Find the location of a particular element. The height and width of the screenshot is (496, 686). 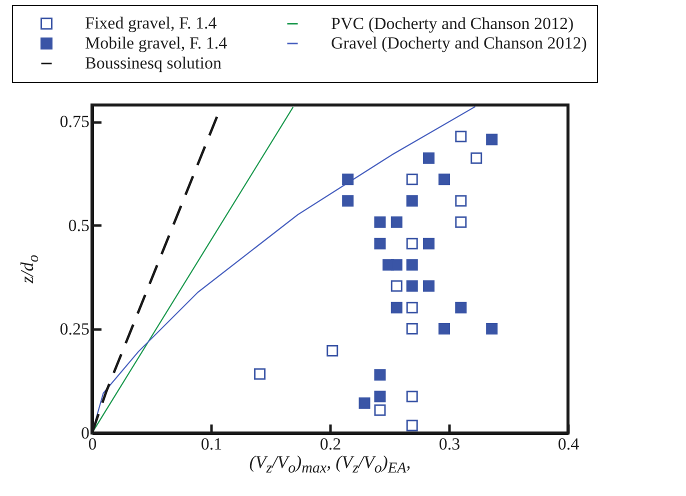

y-tick-label: 0.25 is located at coordinates (75, 329).